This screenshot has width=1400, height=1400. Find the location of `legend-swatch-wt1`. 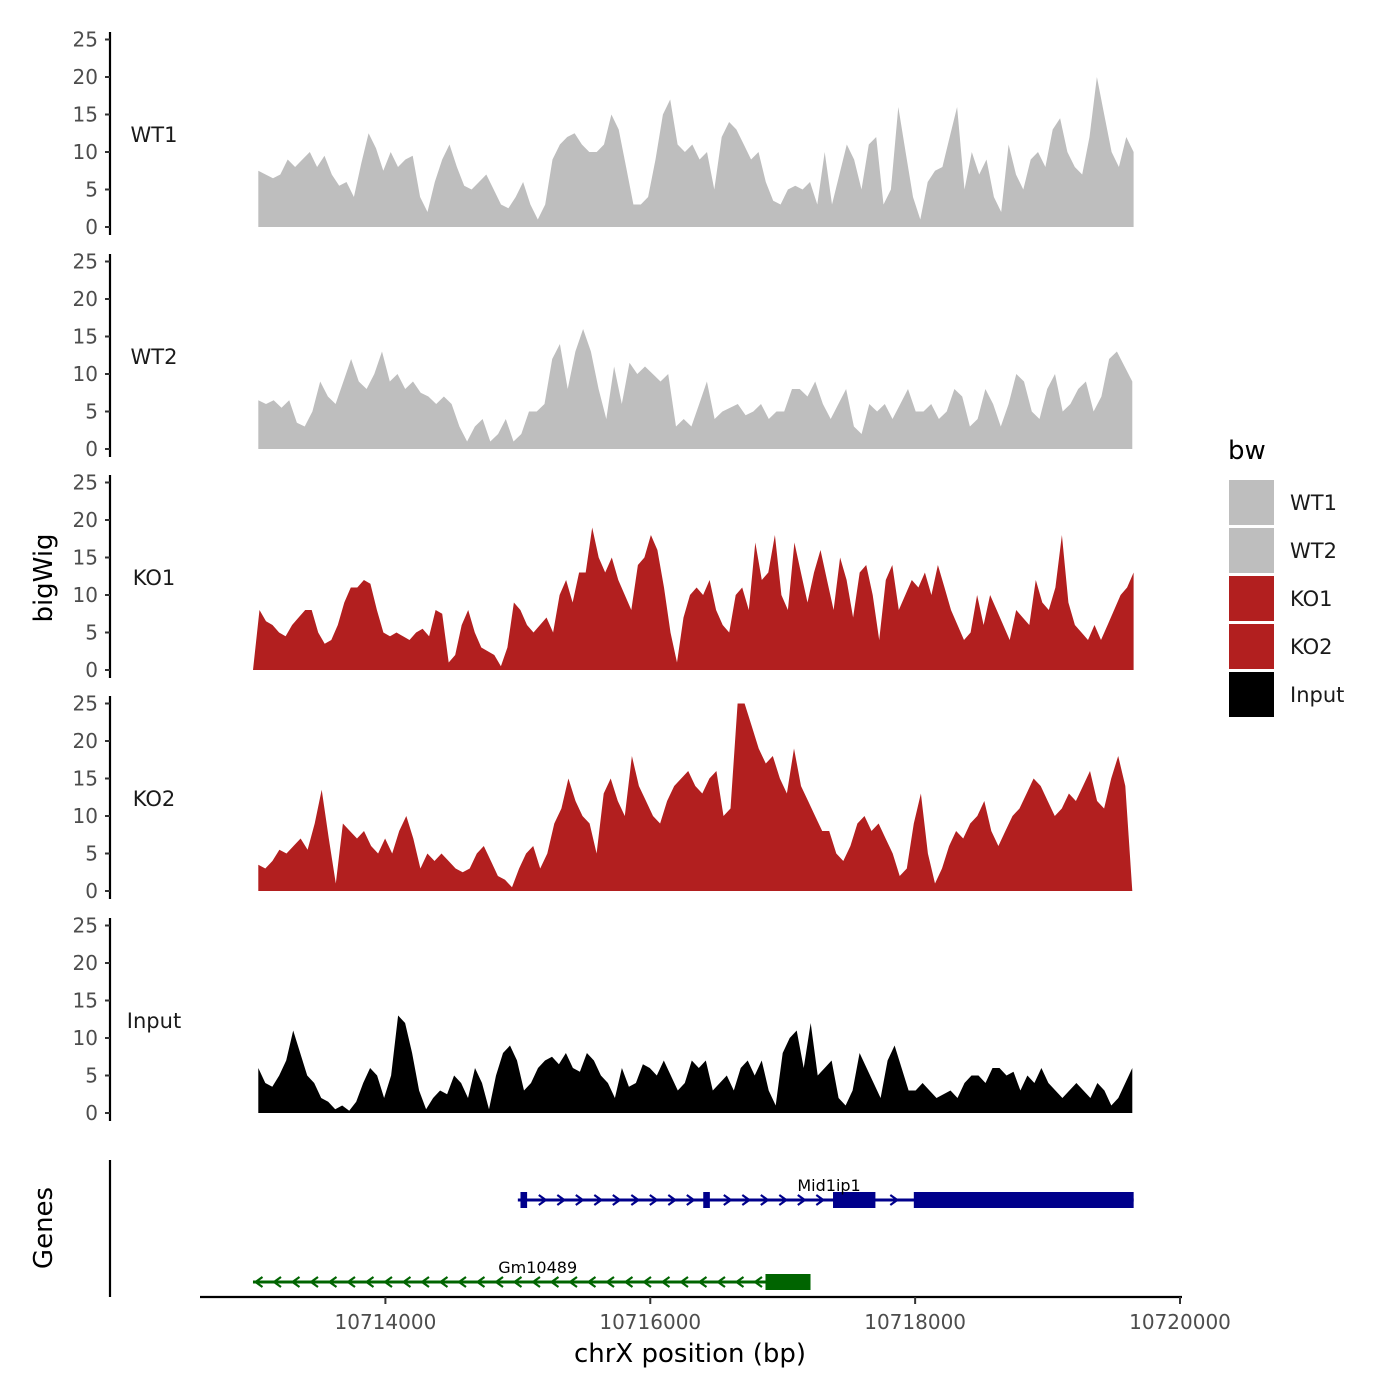

legend-swatch-wt1 is located at coordinates (1251, 502).